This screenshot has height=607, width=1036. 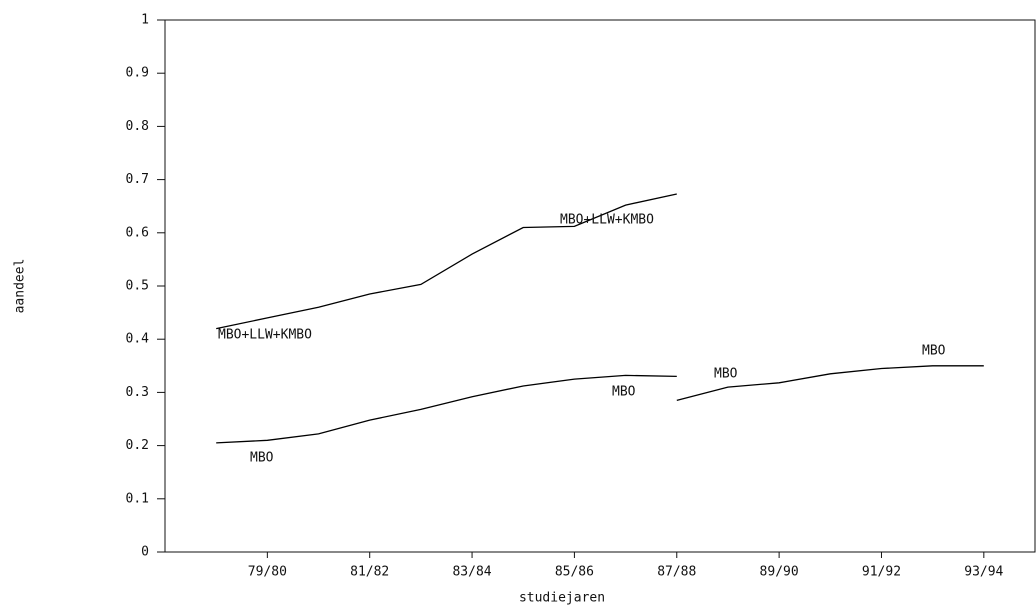 What do you see at coordinates (676, 572) in the screenshot?
I see `x-tick-label: 87/88` at bounding box center [676, 572].